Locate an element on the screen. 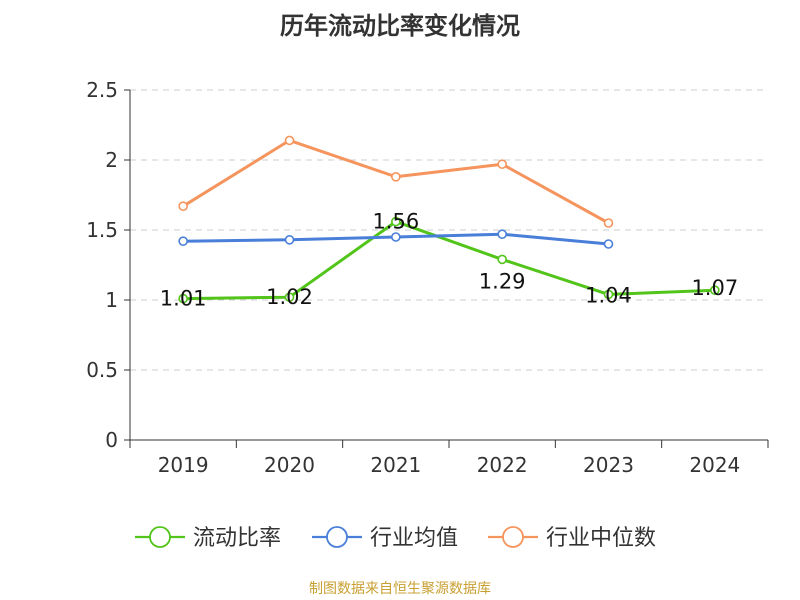  data-label: 1.07 is located at coordinates (714, 288).